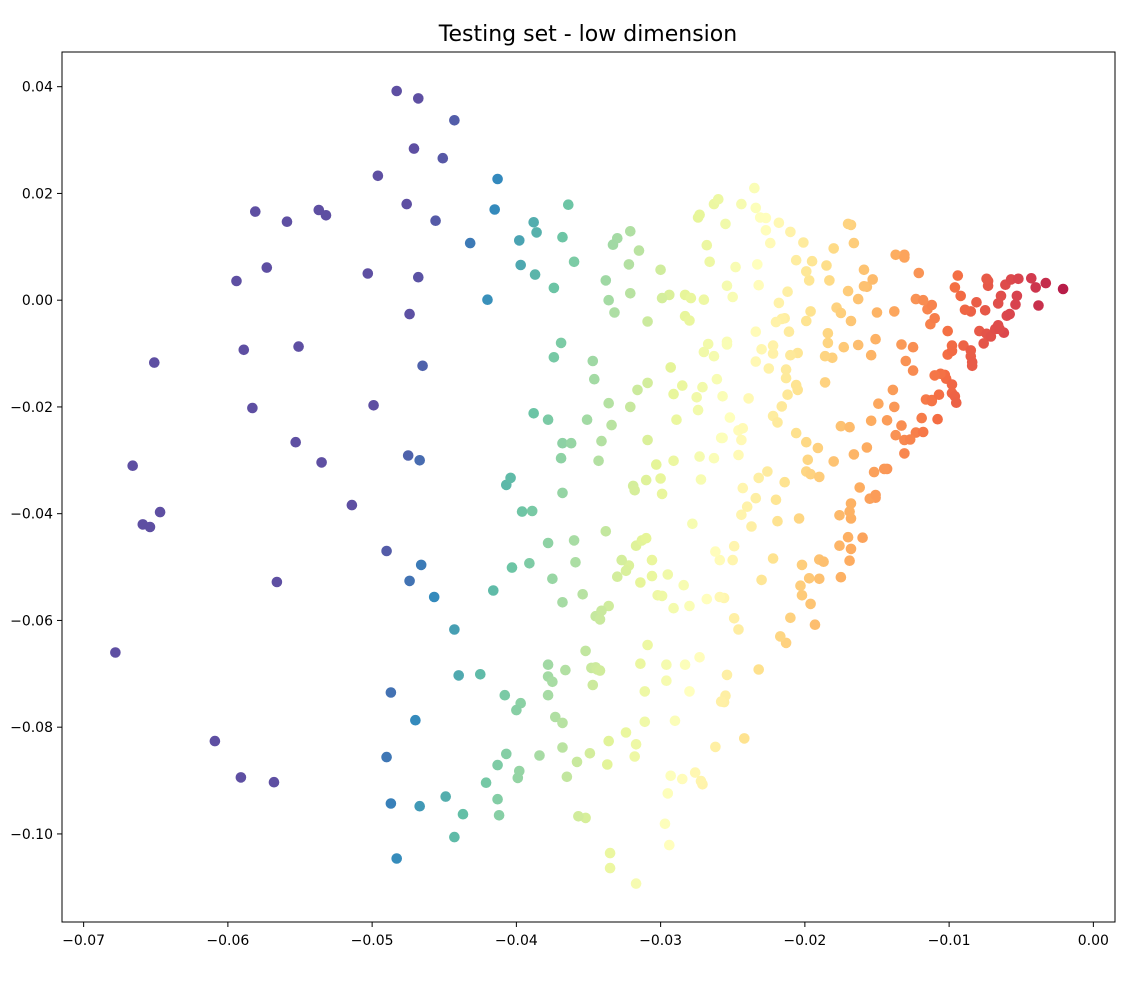 This screenshot has width=1148, height=986. I want to click on x-tick-label: −0.06, so click(227, 941).